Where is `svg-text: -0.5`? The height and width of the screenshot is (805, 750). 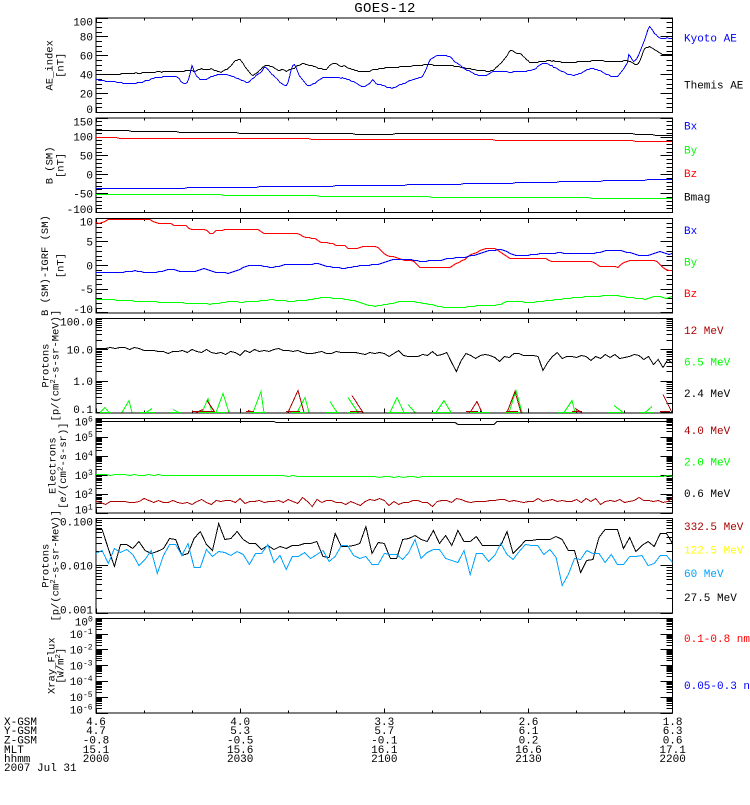
svg-text: -0.5 is located at coordinates (240, 742).